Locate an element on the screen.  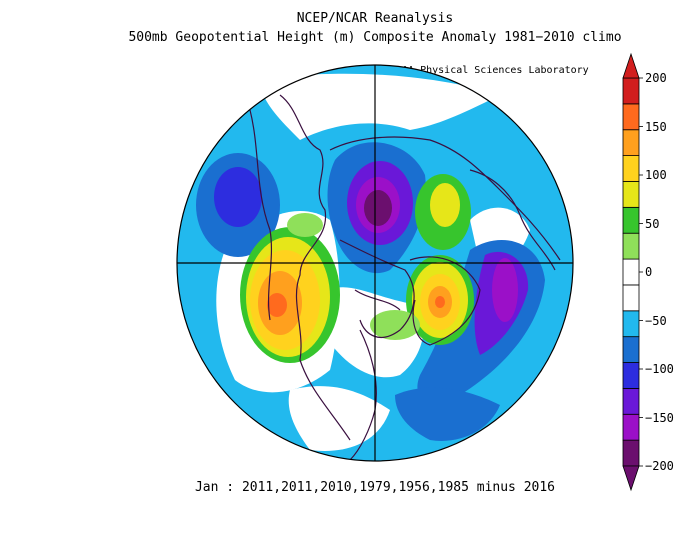
credit-label: NOAA Physical Sciences Laboratory is located at coordinates (489, 70).